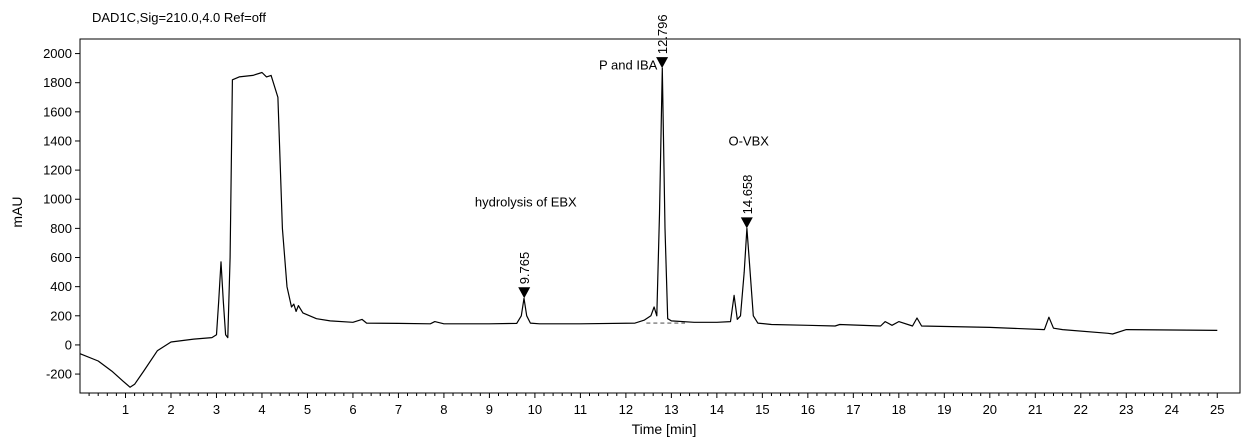  Describe the element at coordinates (808, 409) in the screenshot. I see `x-tick-label: 16` at that location.